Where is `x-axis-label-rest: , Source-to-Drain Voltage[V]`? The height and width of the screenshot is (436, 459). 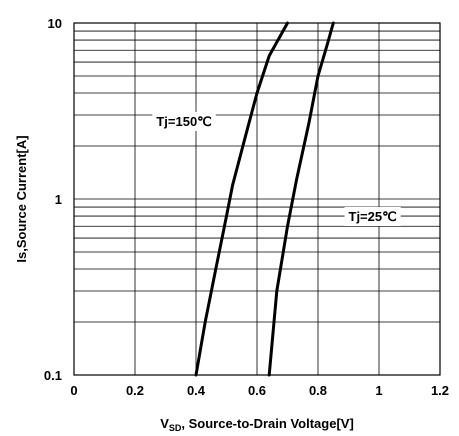
x-axis-label-rest: , Source-to-Drain Voltage[V] is located at coordinates (267, 423).